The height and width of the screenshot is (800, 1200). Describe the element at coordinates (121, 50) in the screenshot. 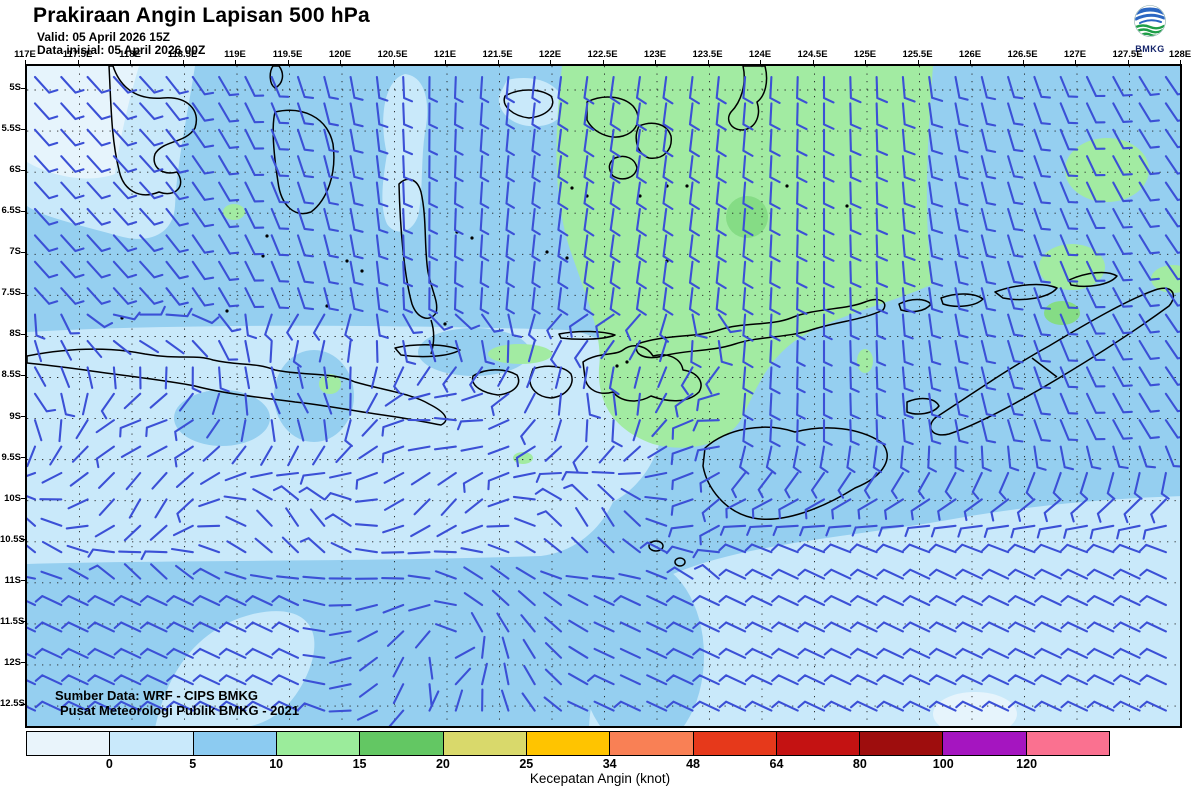

I see `init-time: Data inisial: 05 April 2026 00Z` at that location.